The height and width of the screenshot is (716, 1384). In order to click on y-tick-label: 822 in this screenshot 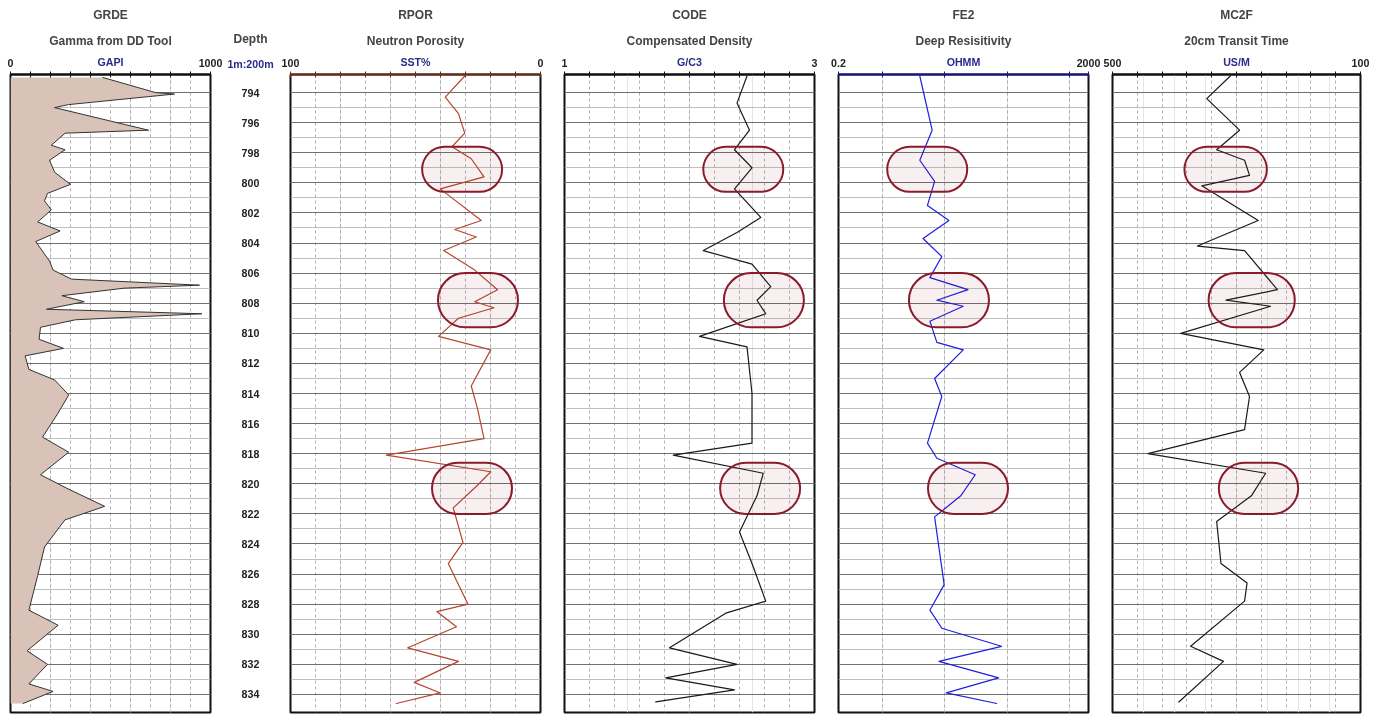, I will do `click(250, 513)`.